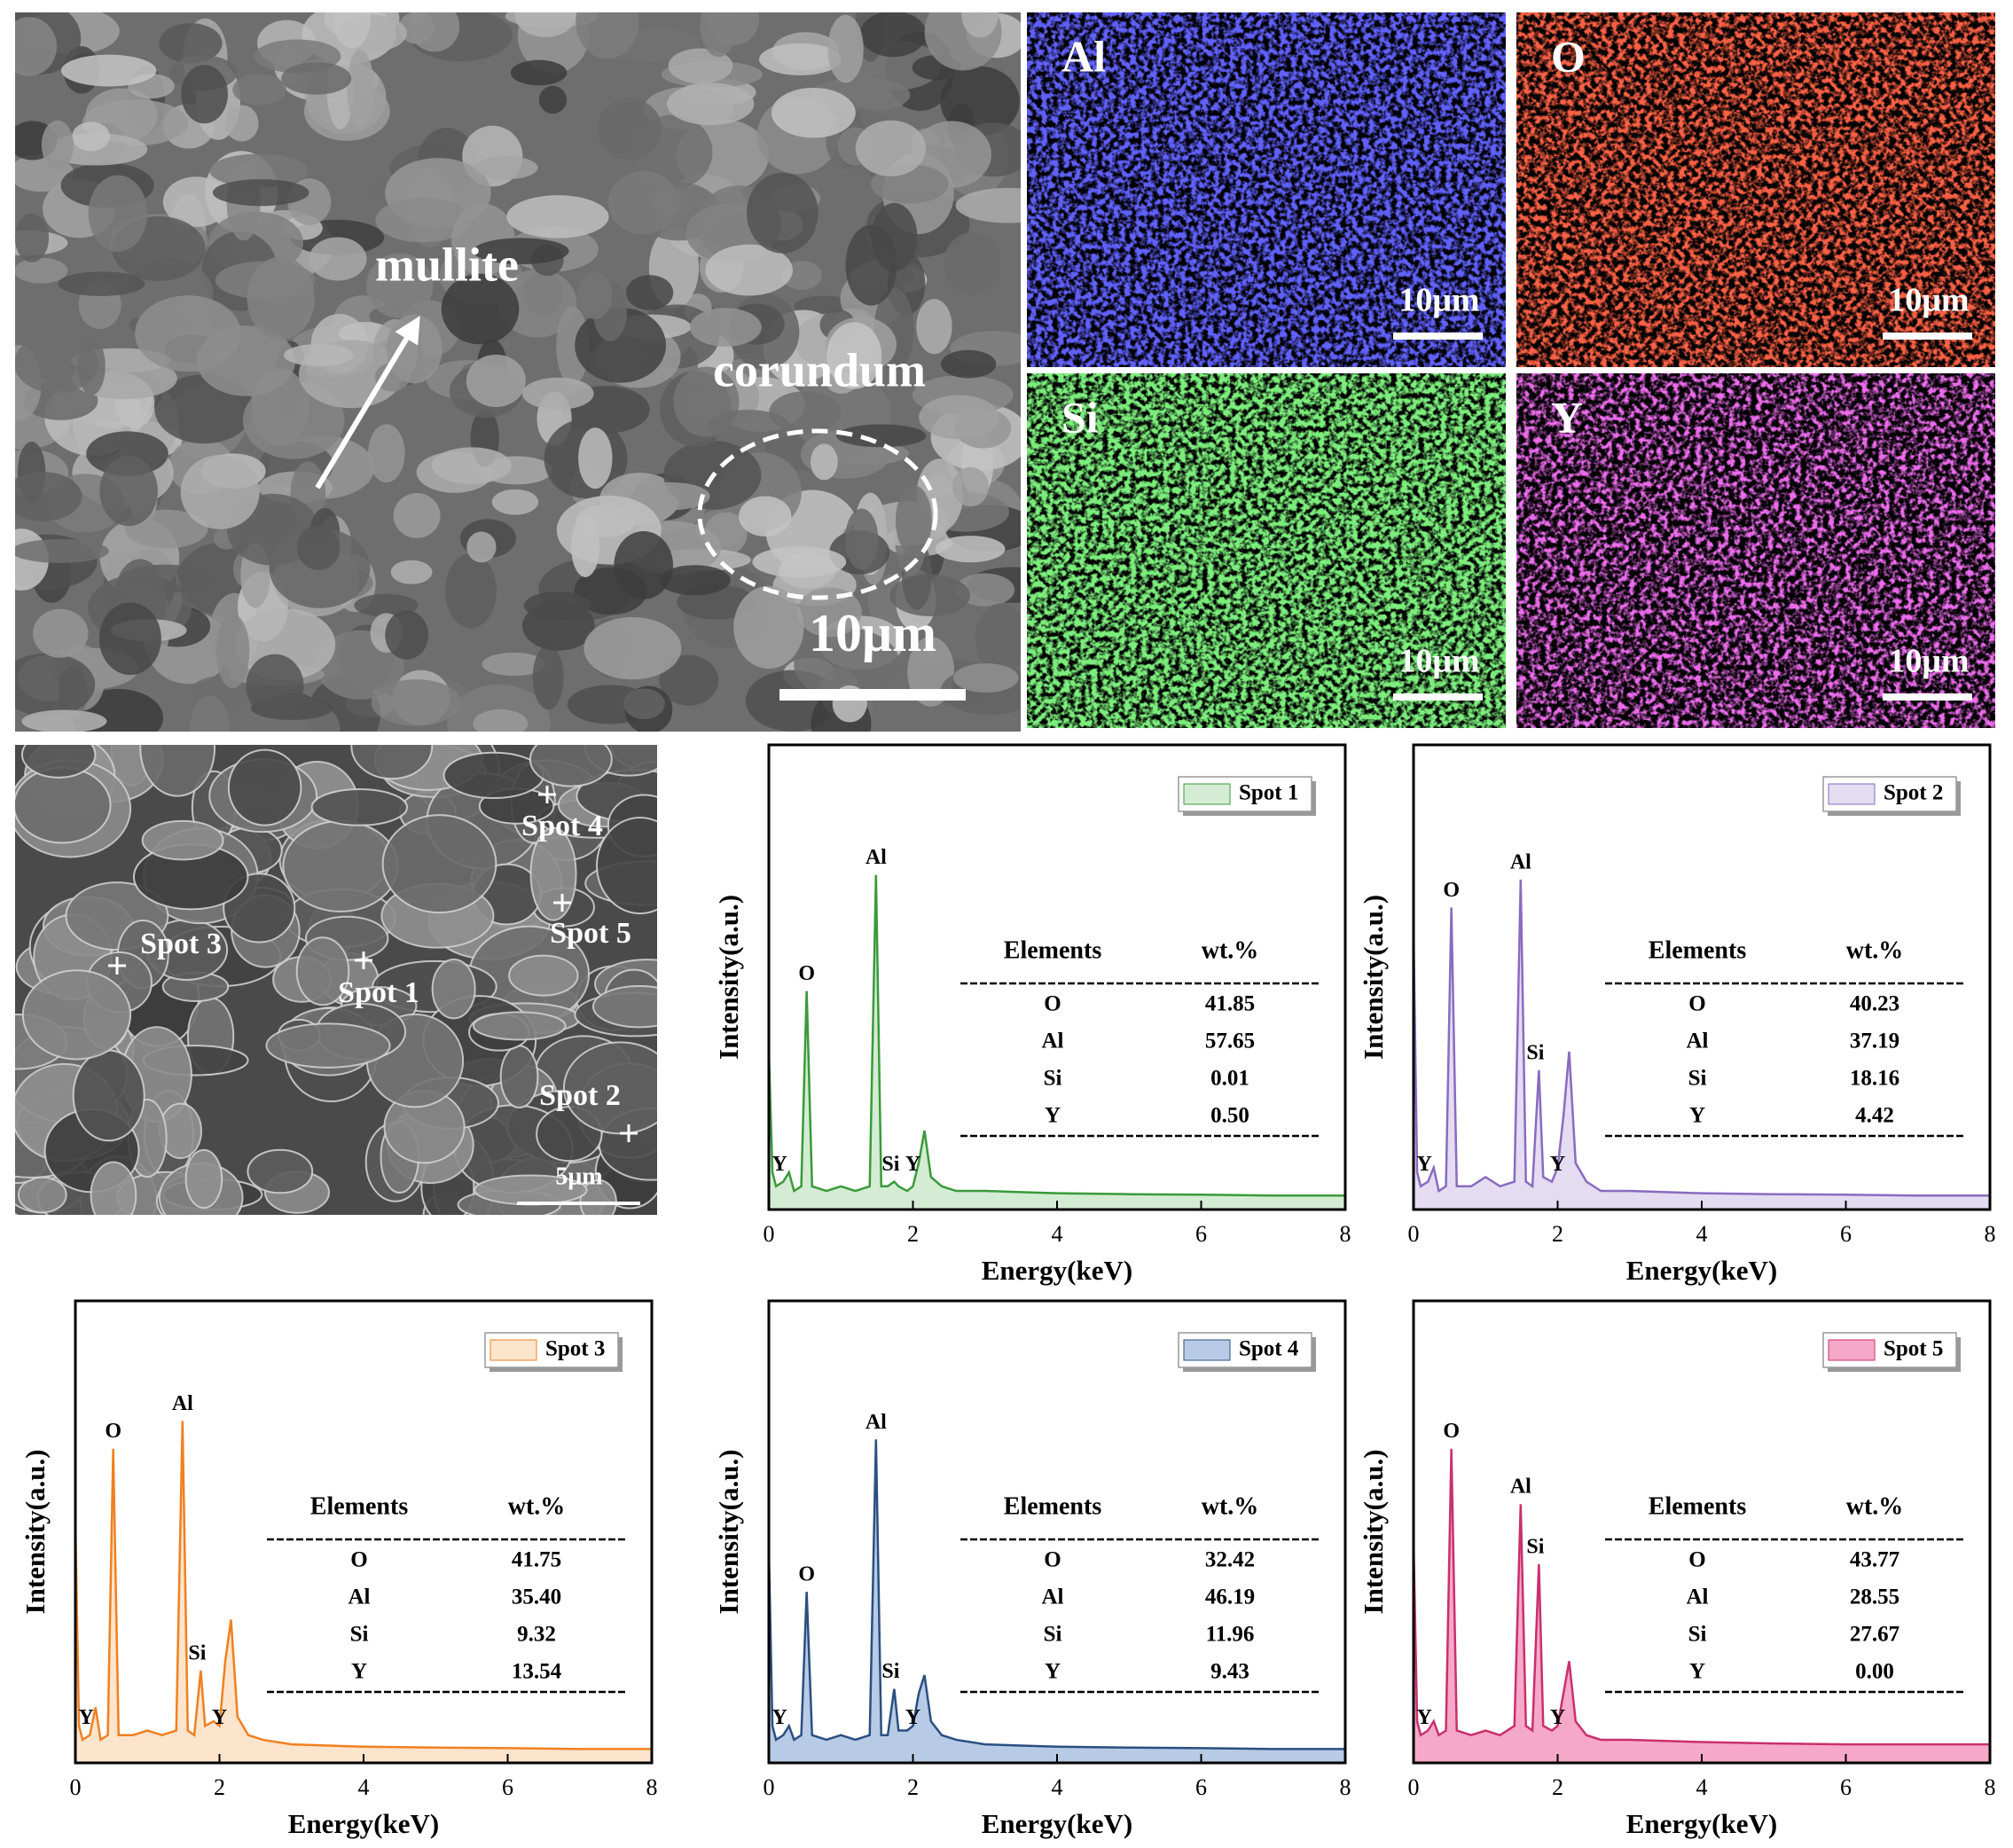 This screenshot has height=1848, width=2013. What do you see at coordinates (117, 966) in the screenshot?
I see `spot-marker` at bounding box center [117, 966].